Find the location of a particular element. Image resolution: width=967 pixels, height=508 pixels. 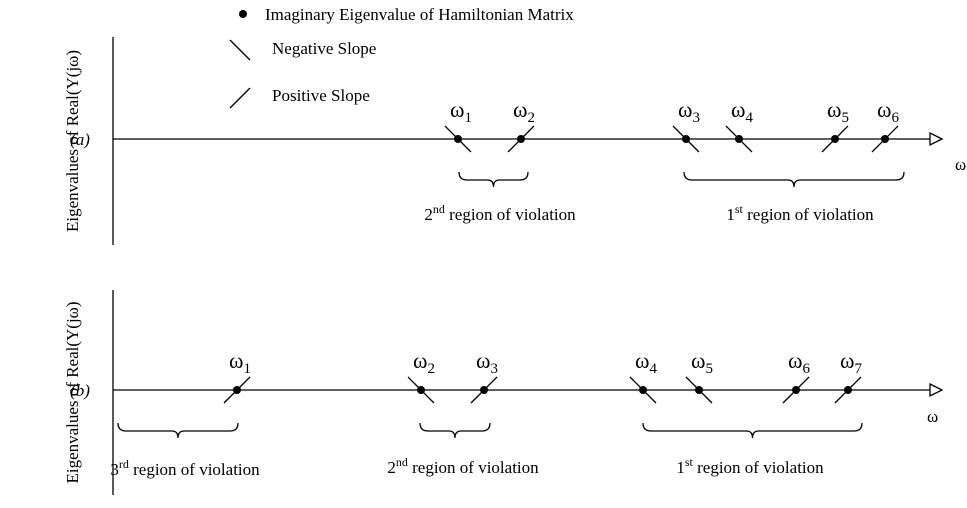

panel-label: (b) is located at coordinates (80, 390).